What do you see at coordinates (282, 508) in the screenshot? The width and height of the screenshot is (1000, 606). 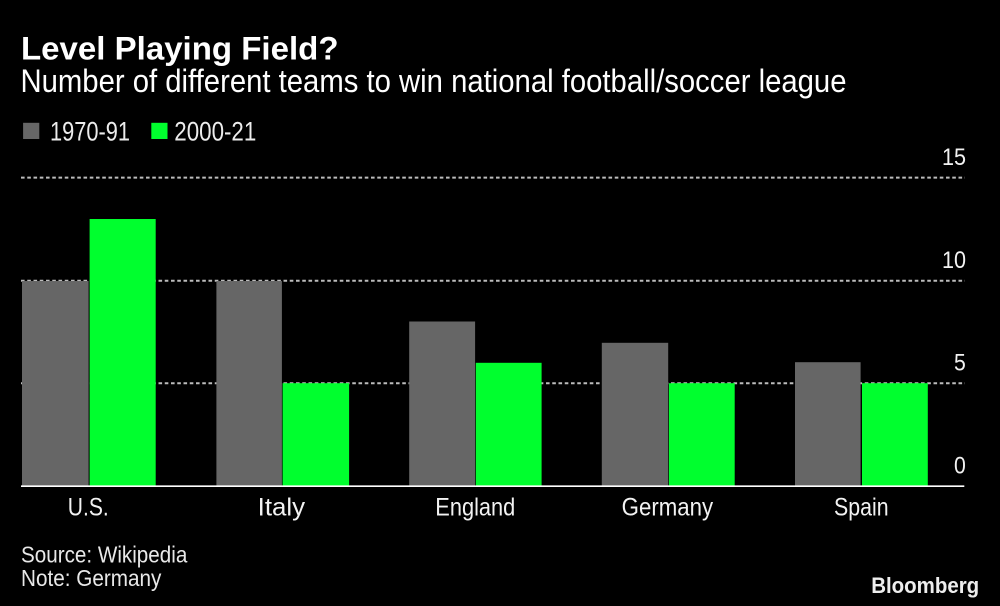 I see `svg-text: Italy` at bounding box center [282, 508].